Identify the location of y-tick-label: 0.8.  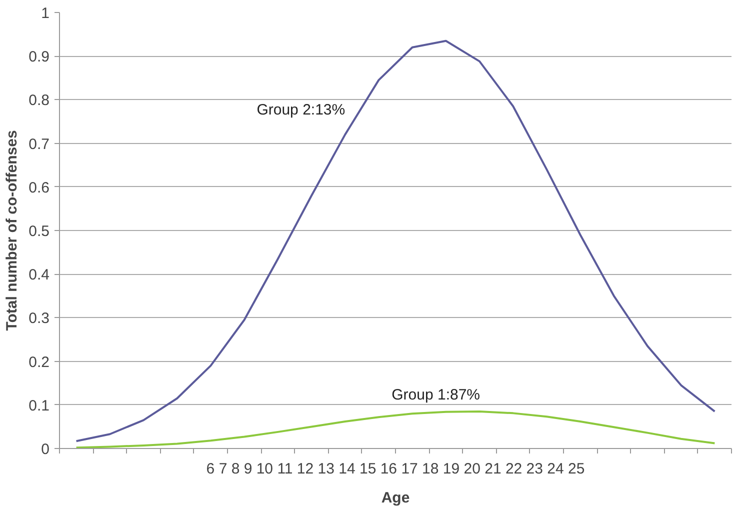
(39, 101).